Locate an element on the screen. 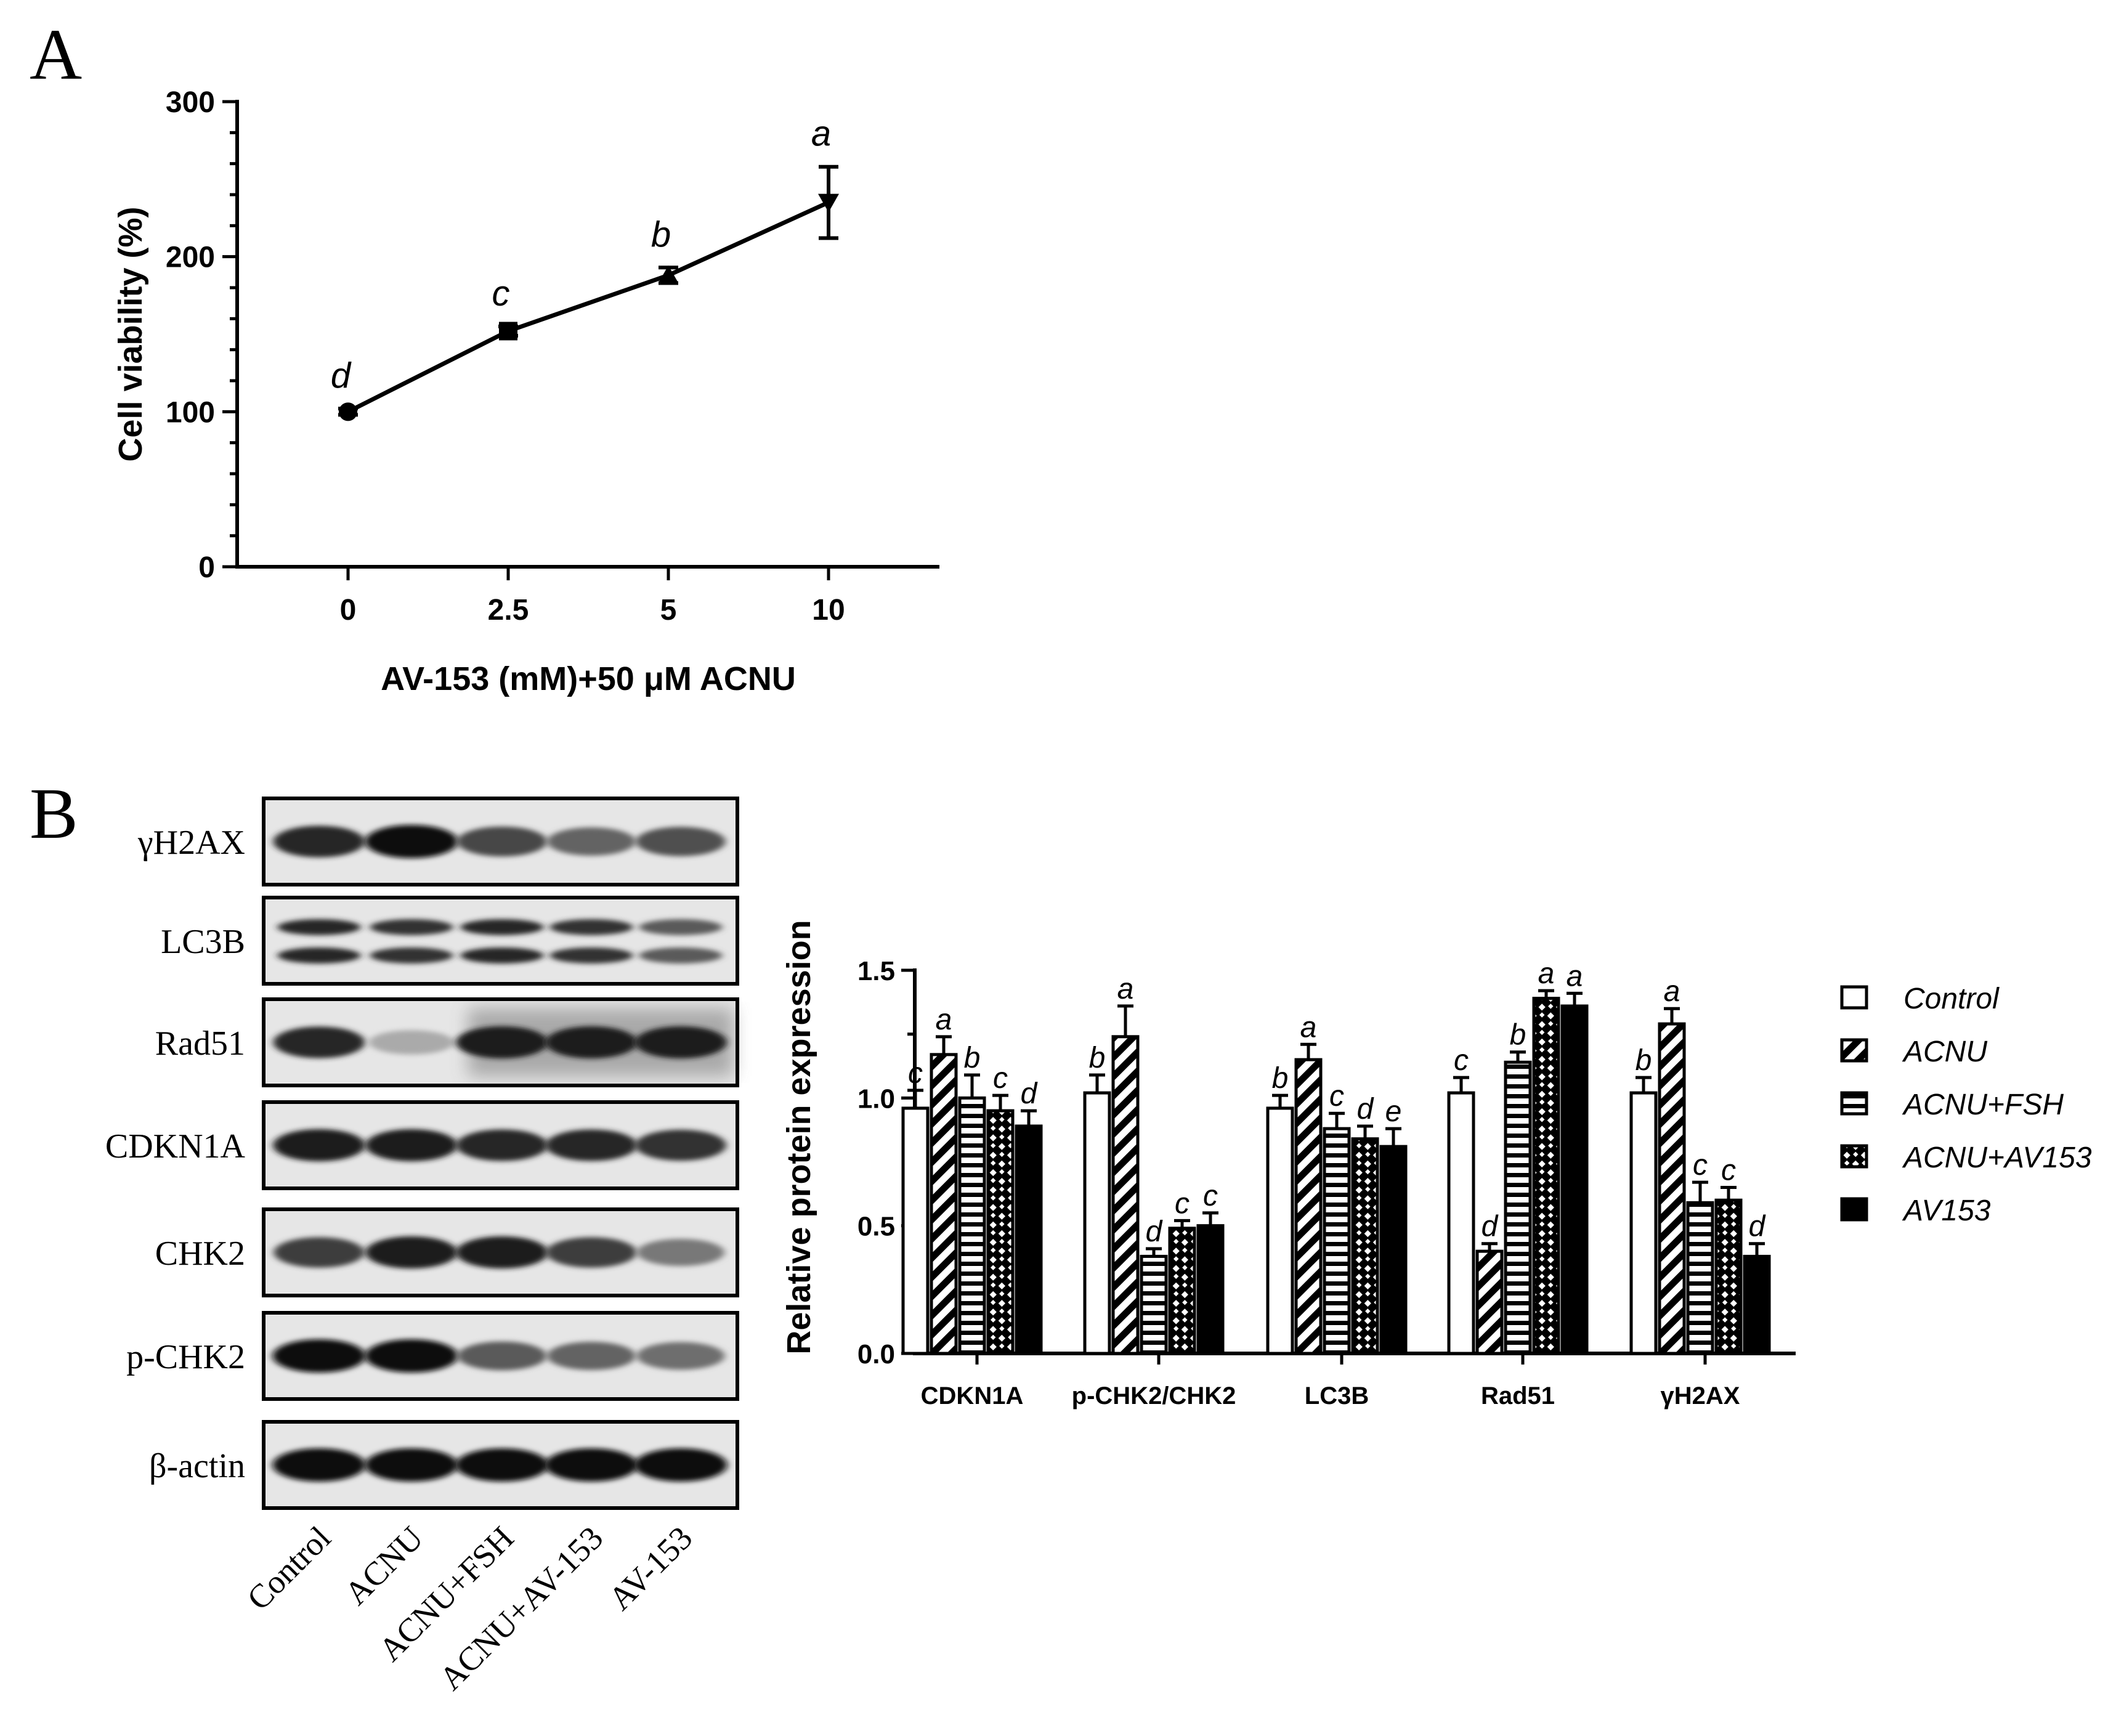  panel-label-a: A is located at coordinates (56, 55).